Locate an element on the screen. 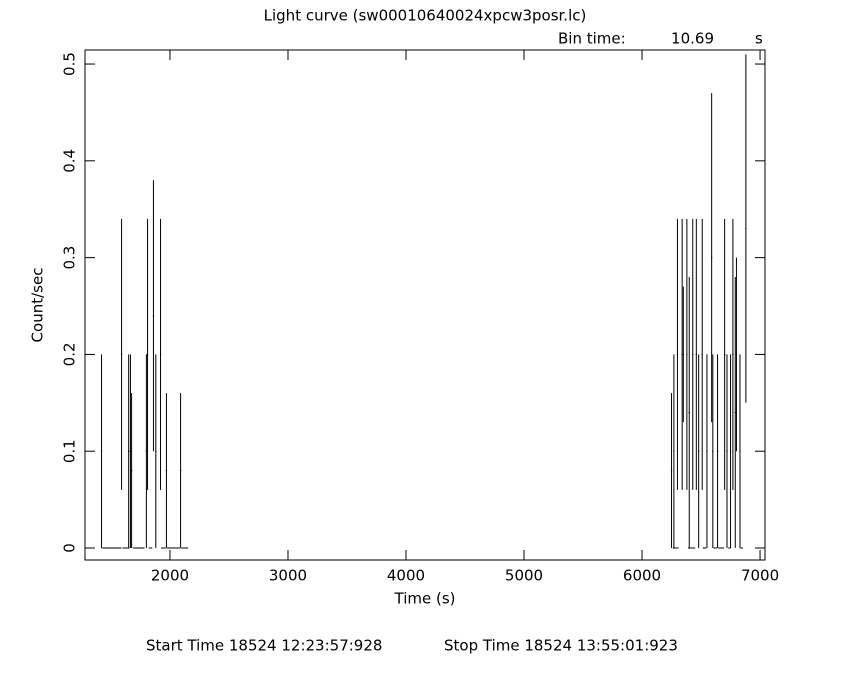 Image resolution: width=850 pixels, height=680 pixels. bin-time-label: Bin time: is located at coordinates (592, 39).